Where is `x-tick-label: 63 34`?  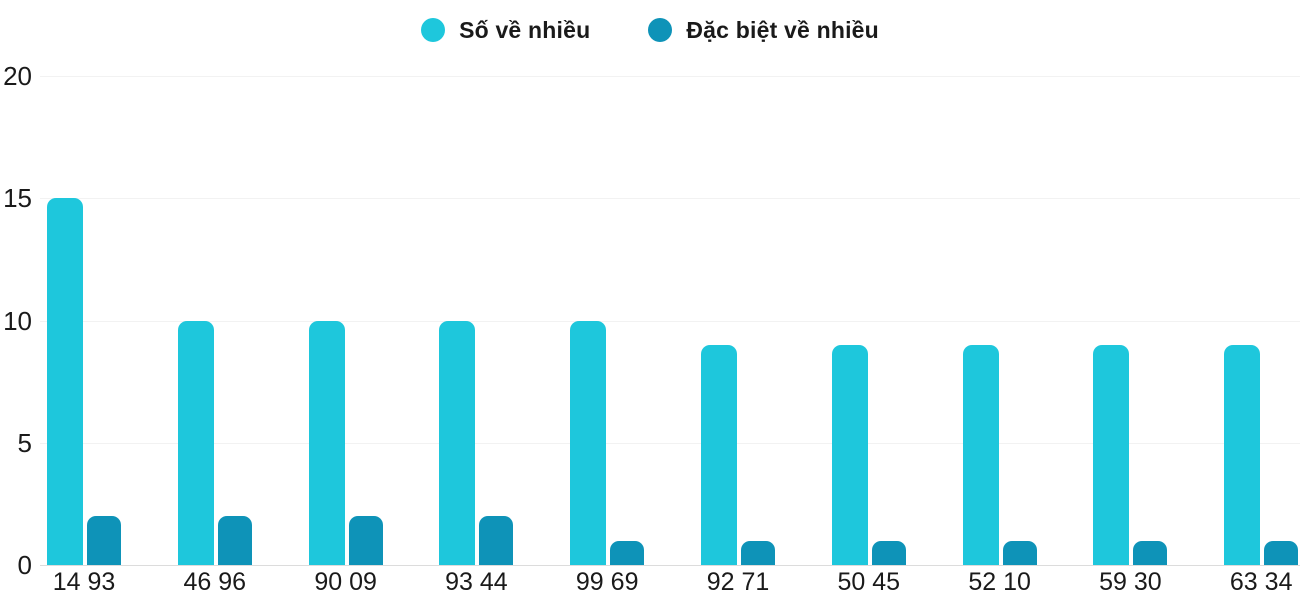 x-tick-label: 63 34 is located at coordinates (1261, 582).